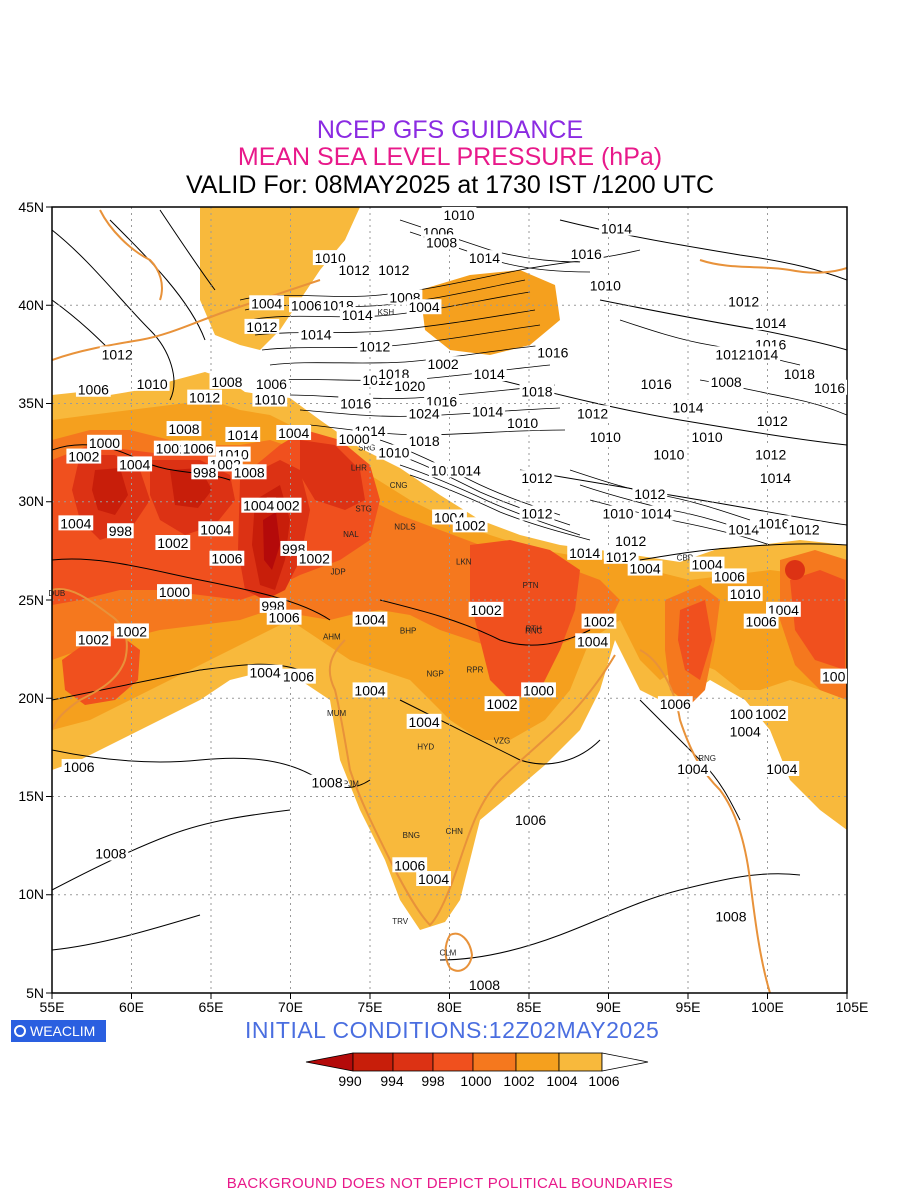 This screenshot has height=1200, width=900. I want to click on x-tick-label: 85E, so click(529, 1007).